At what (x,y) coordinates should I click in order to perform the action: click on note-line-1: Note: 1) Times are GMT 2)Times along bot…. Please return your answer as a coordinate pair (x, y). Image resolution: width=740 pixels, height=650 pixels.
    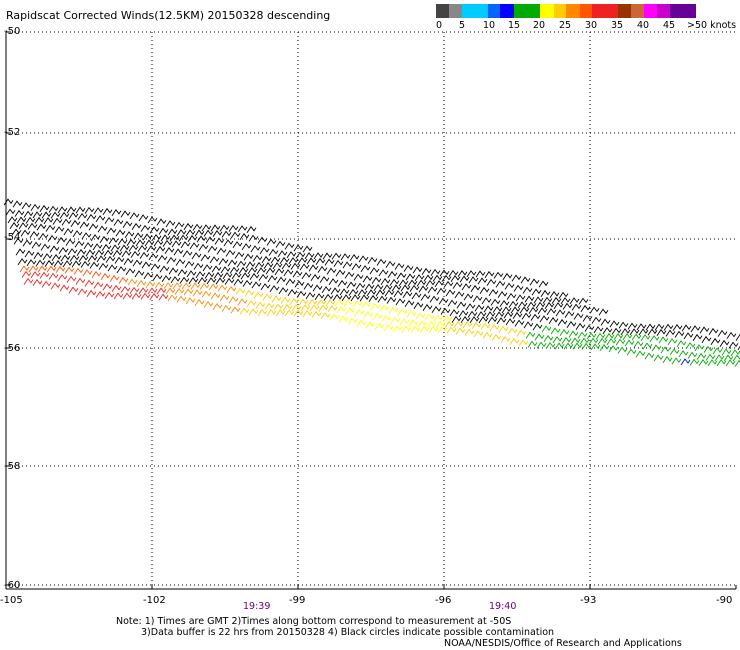
    Looking at the image, I should click on (314, 621).